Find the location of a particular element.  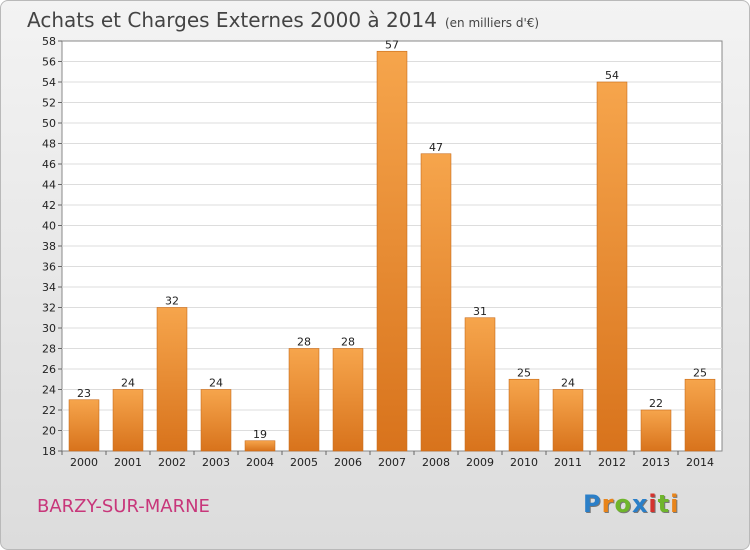

x-tick-label: 2013 is located at coordinates (656, 462).